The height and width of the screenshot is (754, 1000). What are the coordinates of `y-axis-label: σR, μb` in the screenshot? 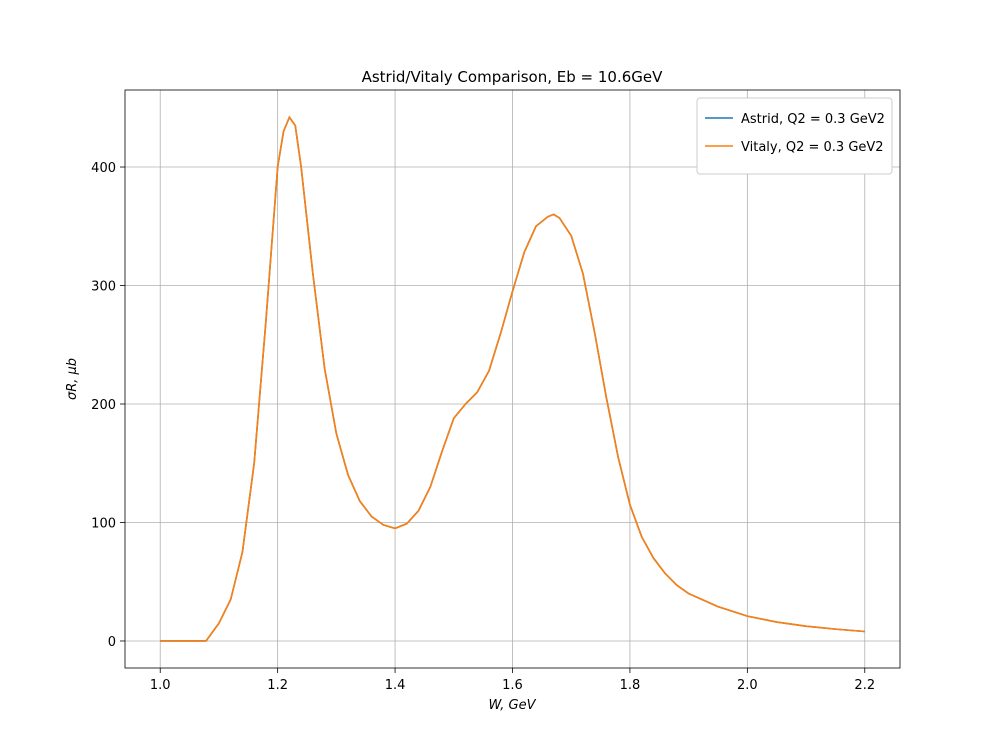 It's located at (72, 379).